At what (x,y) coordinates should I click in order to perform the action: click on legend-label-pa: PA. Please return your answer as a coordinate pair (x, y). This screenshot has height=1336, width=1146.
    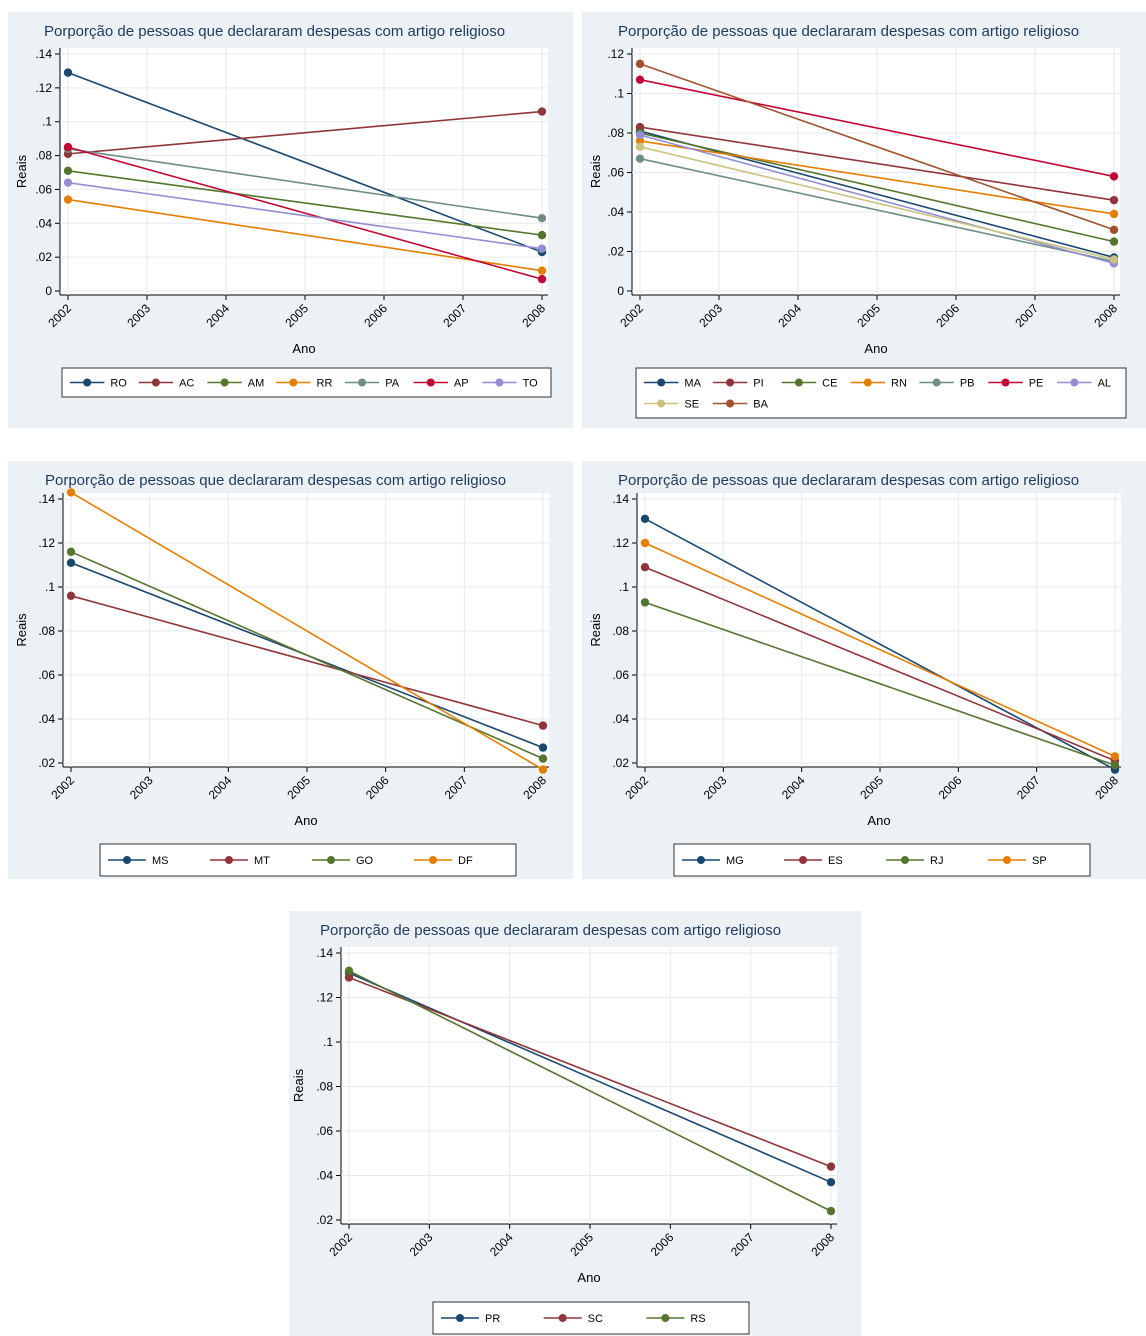
    Looking at the image, I should click on (392, 384).